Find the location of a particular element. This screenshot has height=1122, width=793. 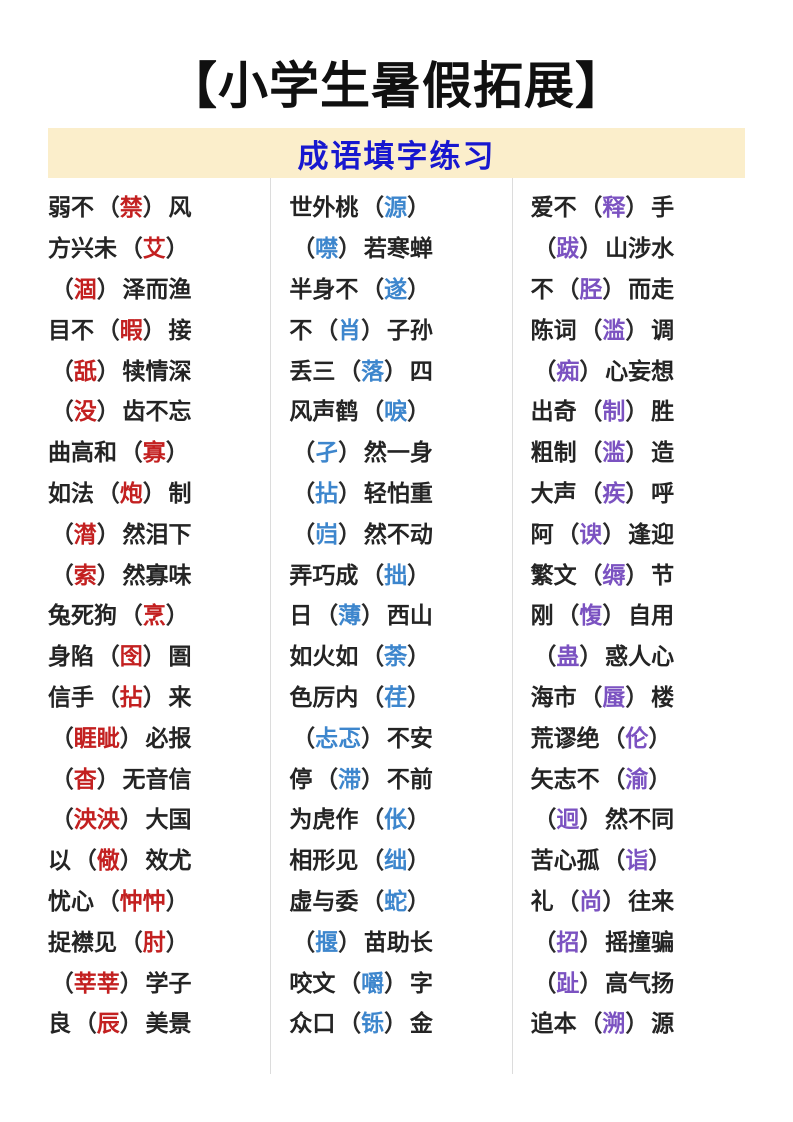

idiom-pre: 荒谬绝 is located at coordinates (565, 737).